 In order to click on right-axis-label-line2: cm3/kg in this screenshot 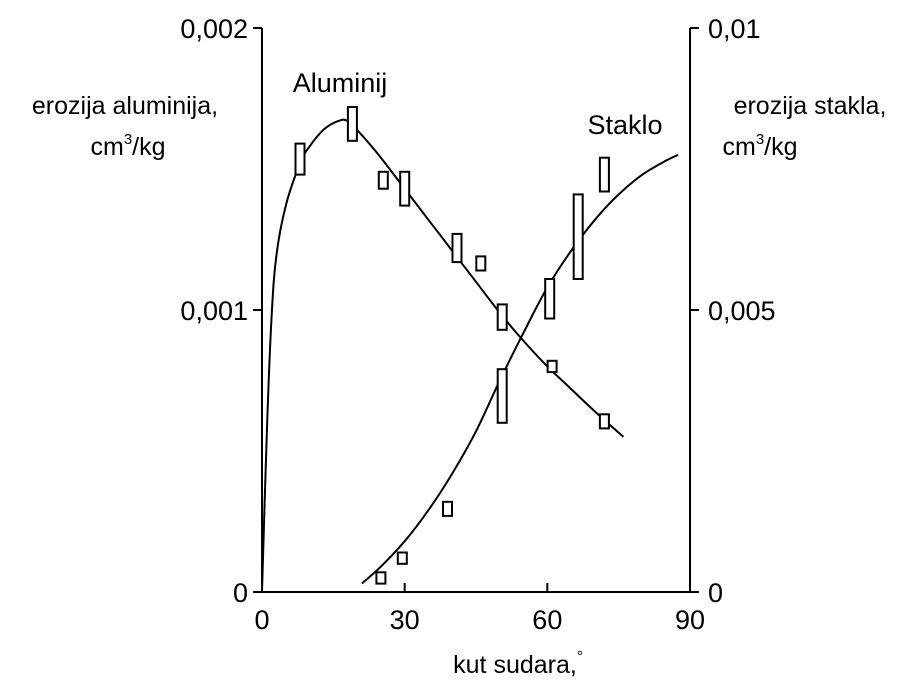, I will do `click(759, 146)`.